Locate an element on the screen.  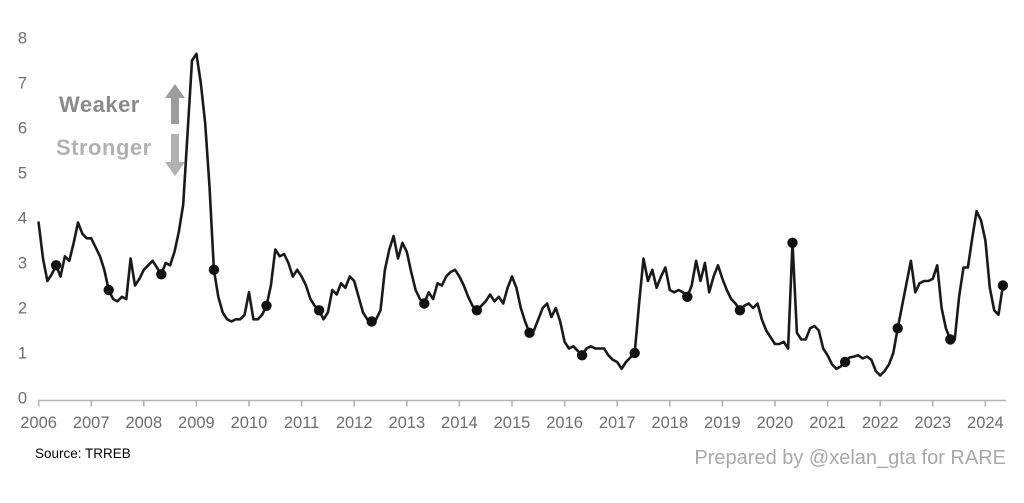
direction-arrows is located at coordinates (175, 130).